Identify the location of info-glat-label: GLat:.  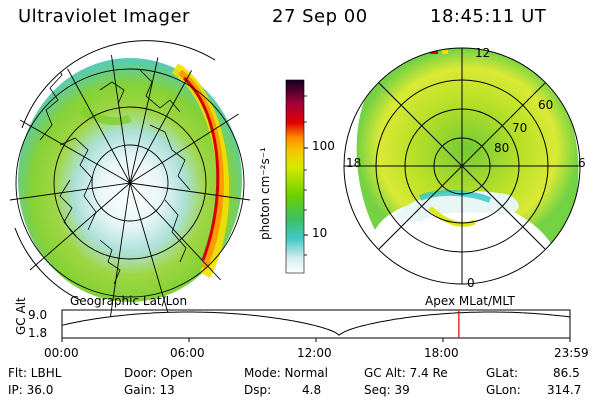
(502, 373).